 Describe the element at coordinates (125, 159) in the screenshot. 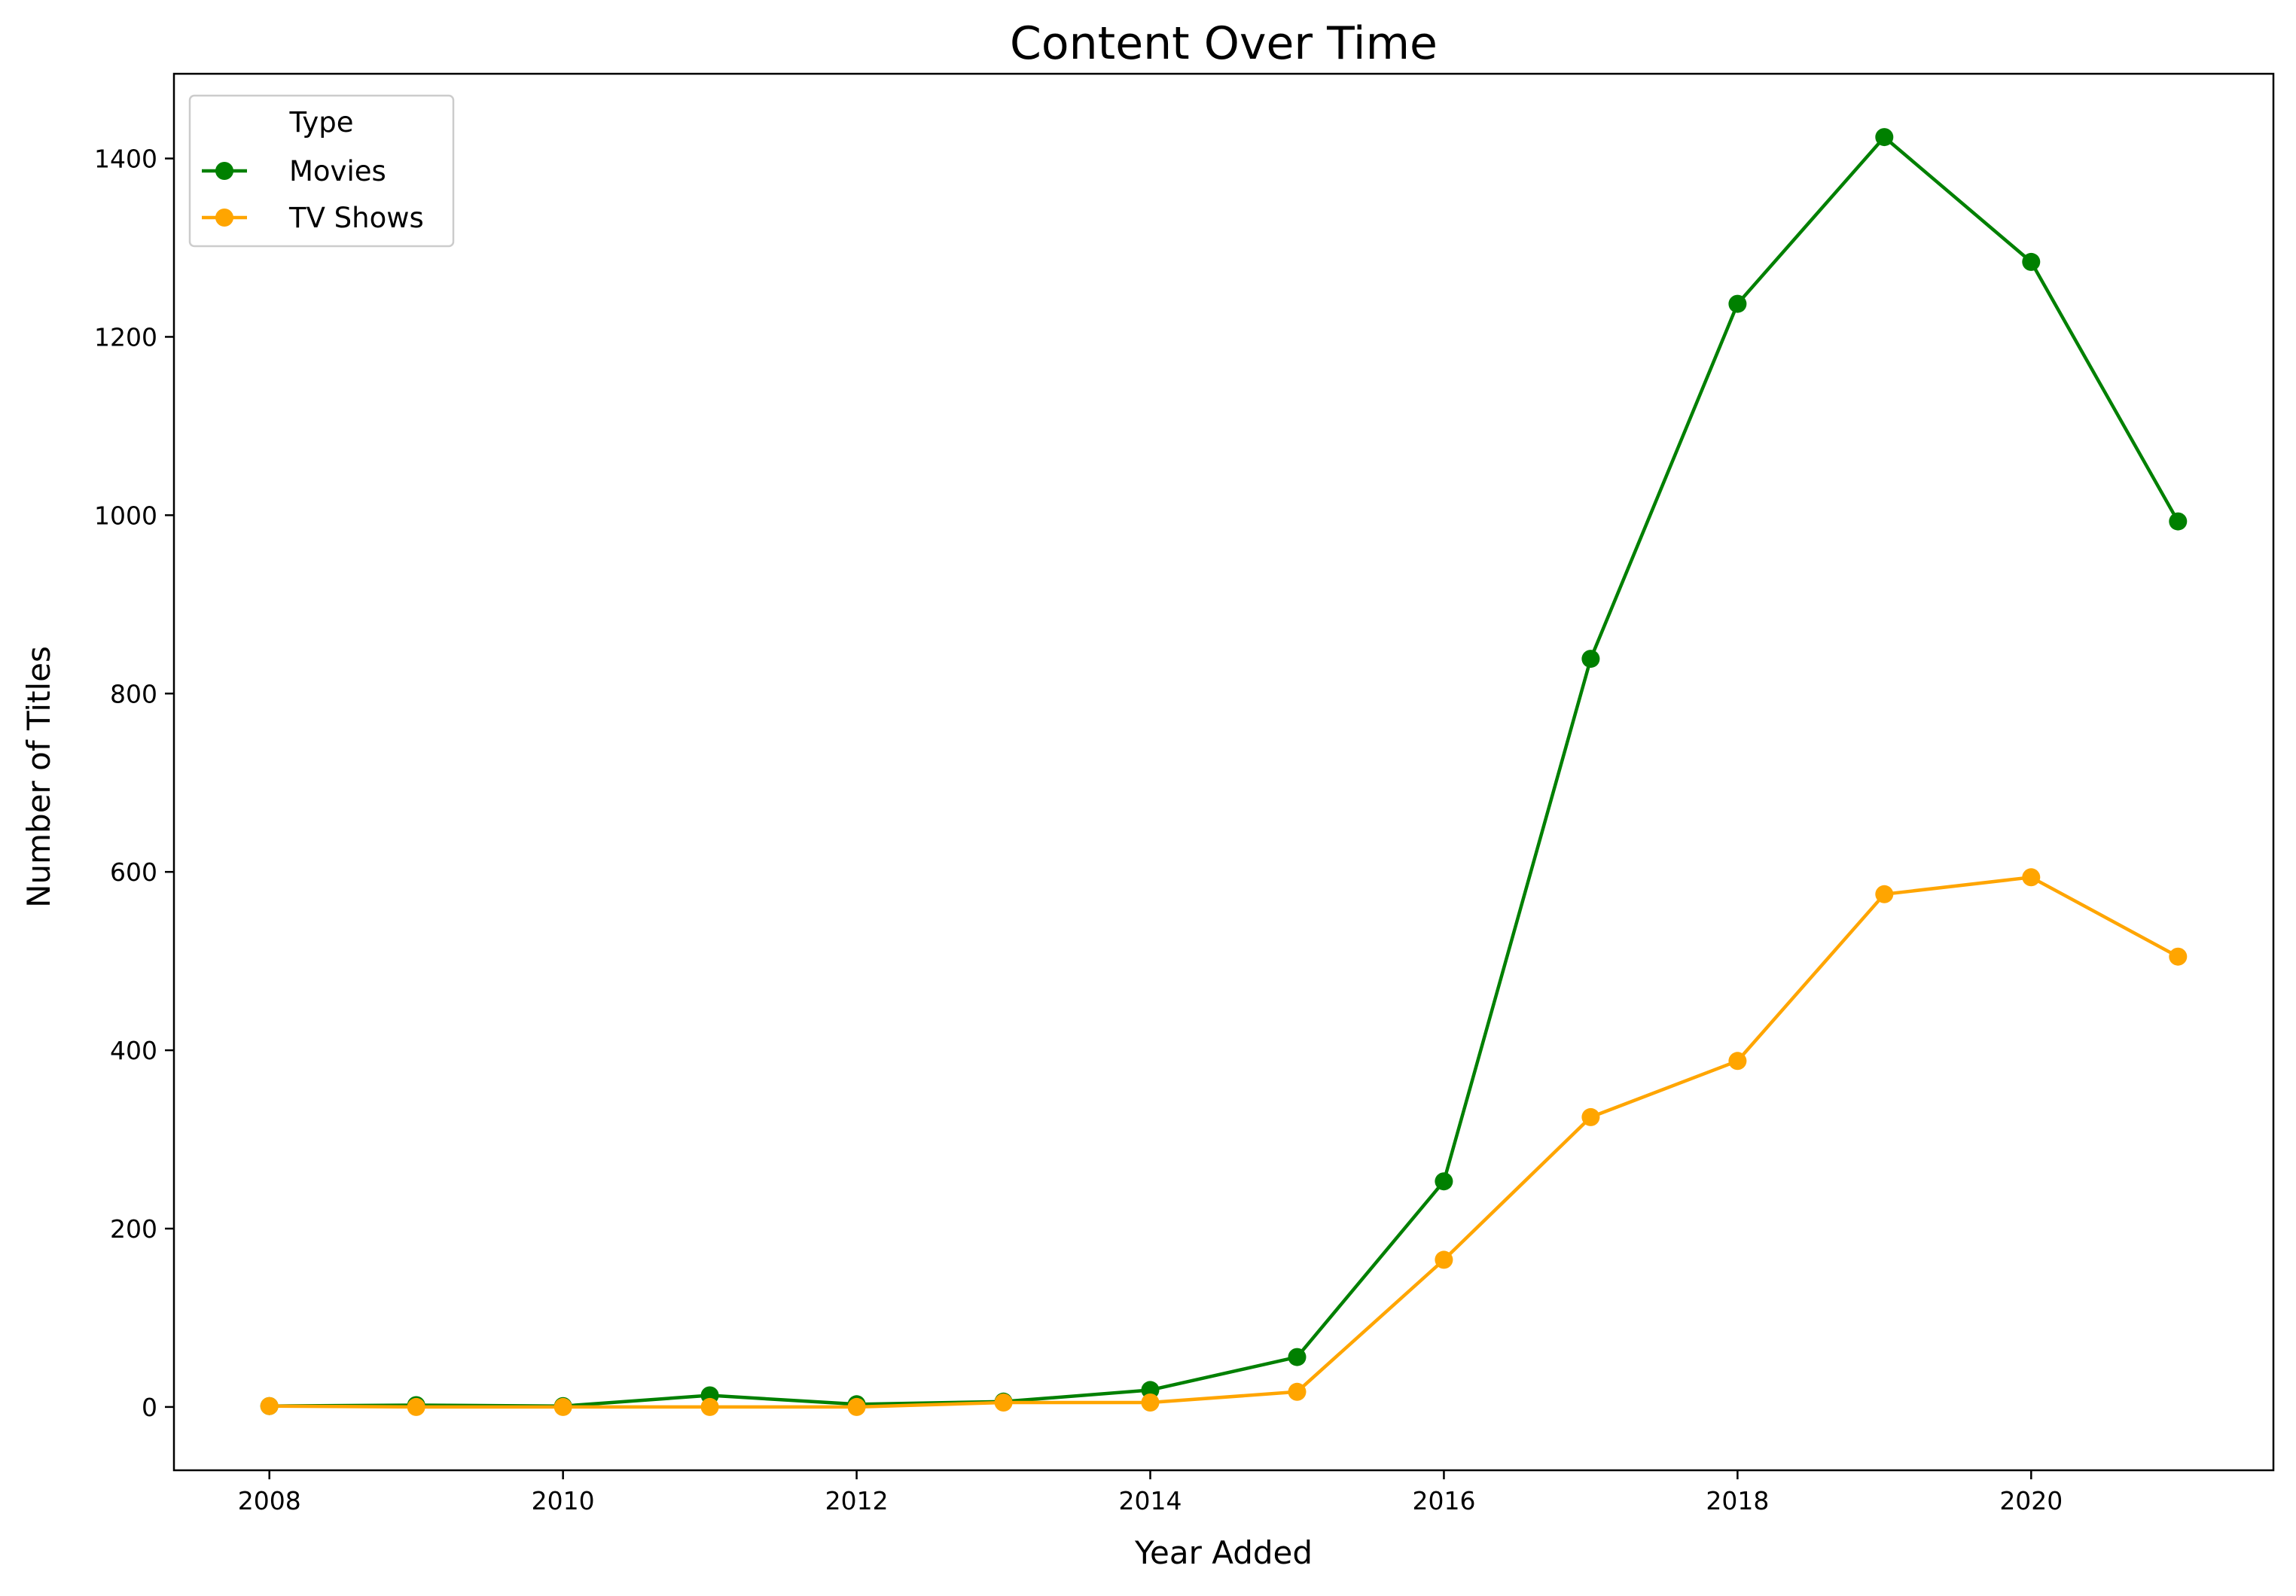

I see `y-tick-label: 1400` at that location.